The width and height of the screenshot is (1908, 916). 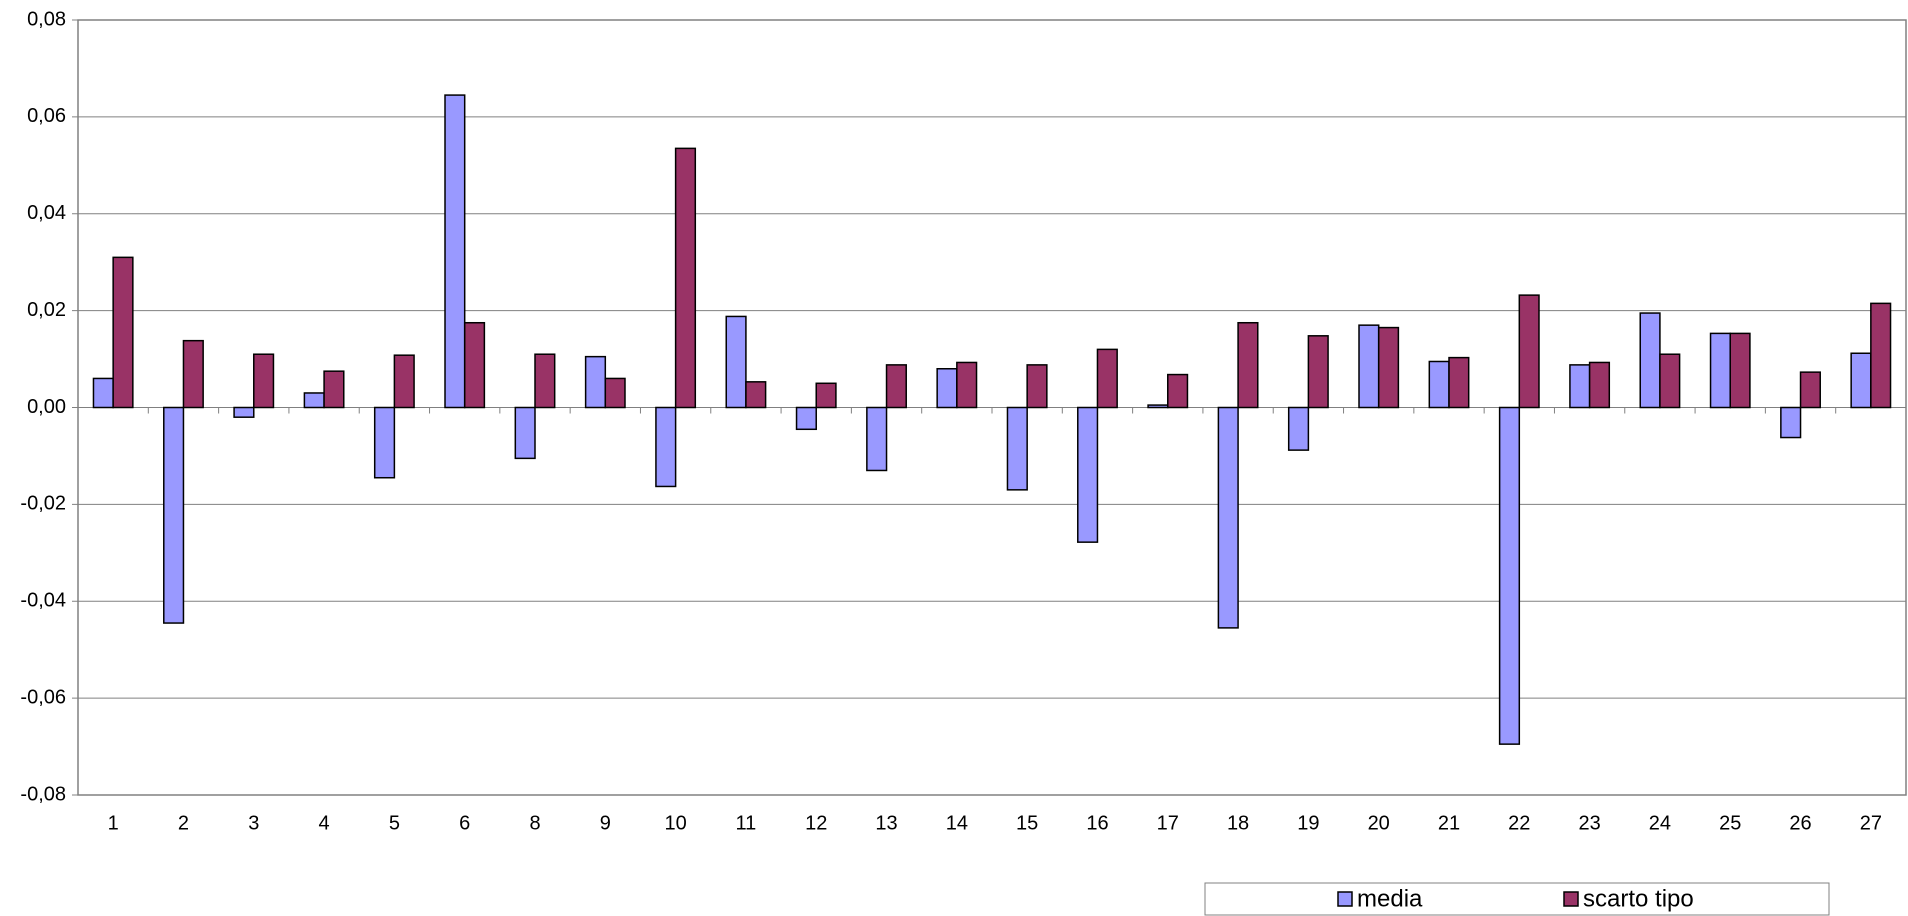 I want to click on legend-box, so click(x=1517, y=899).